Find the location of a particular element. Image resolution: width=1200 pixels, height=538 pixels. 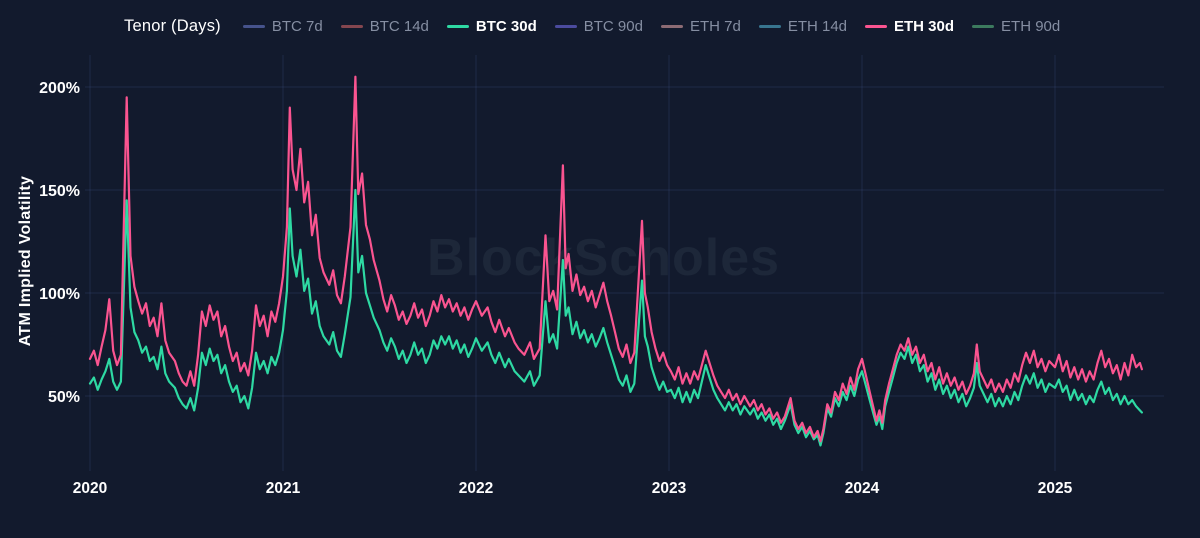

x-tick-label-2022: 2022 is located at coordinates (476, 488).